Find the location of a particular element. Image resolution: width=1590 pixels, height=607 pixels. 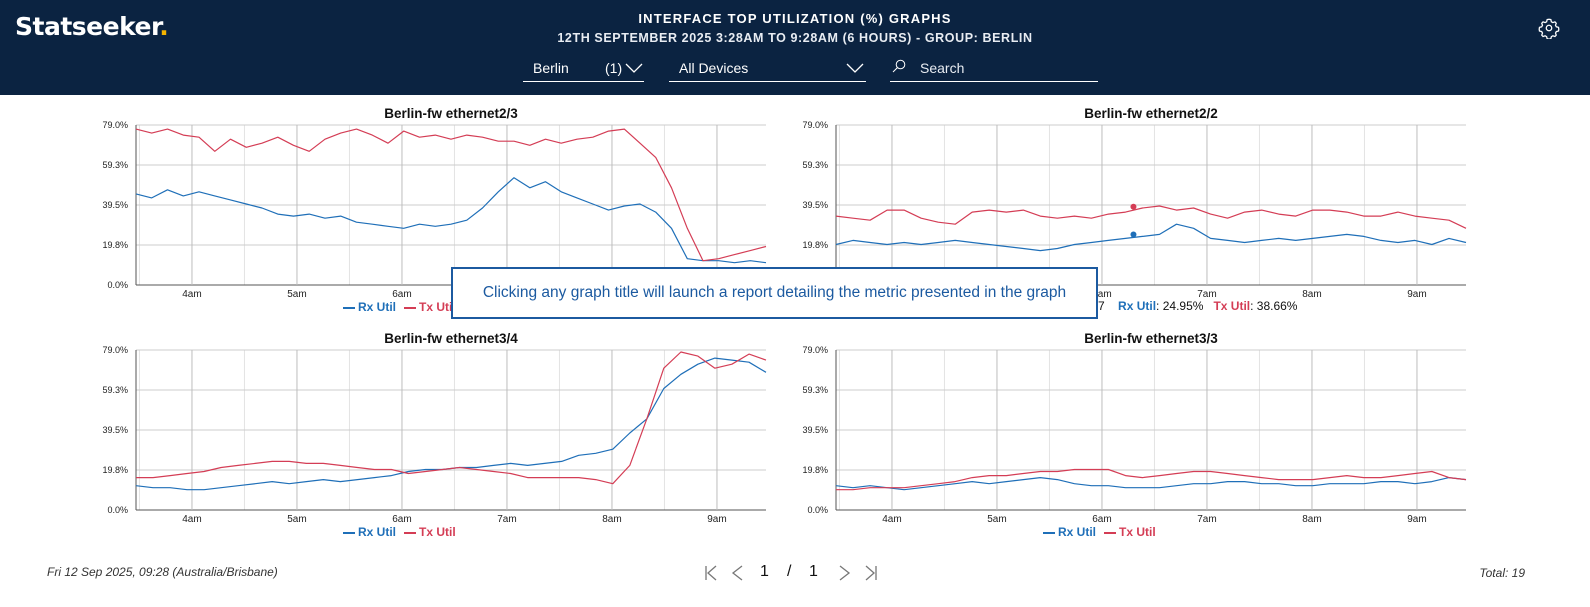

search-placeholder: Search is located at coordinates (942, 68).